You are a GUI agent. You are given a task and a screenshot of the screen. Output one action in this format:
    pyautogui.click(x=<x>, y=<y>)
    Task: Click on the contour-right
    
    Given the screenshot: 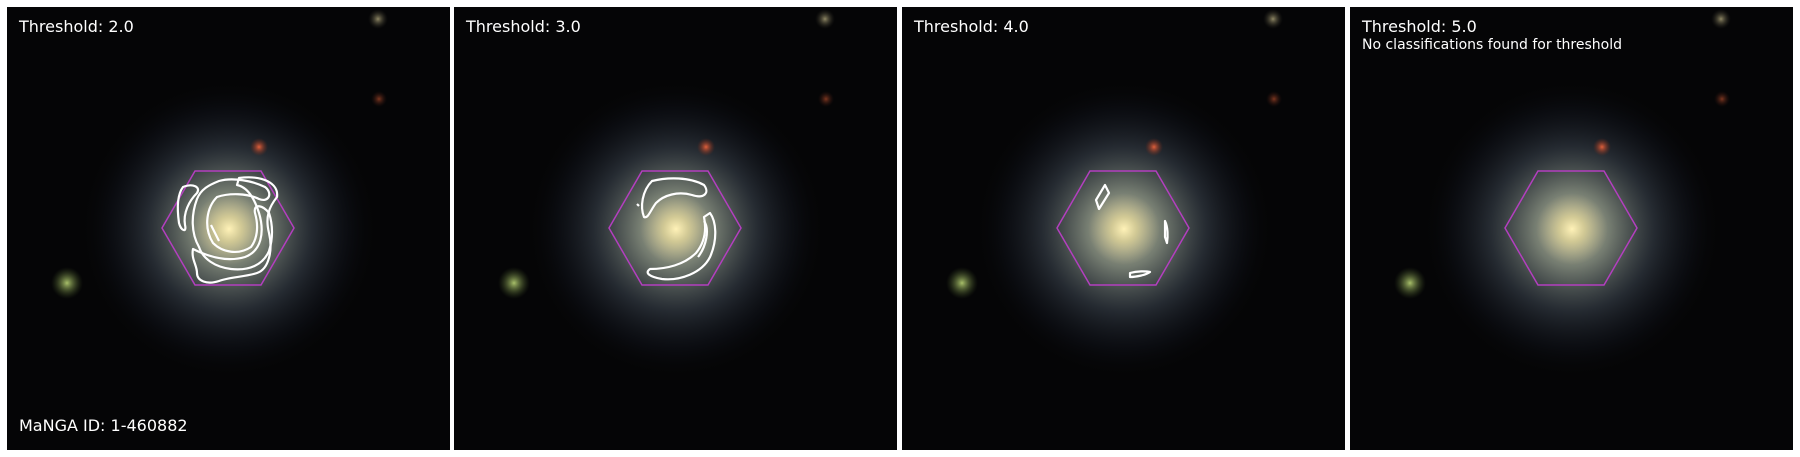 What is the action you would take?
    pyautogui.click(x=1166, y=232)
    